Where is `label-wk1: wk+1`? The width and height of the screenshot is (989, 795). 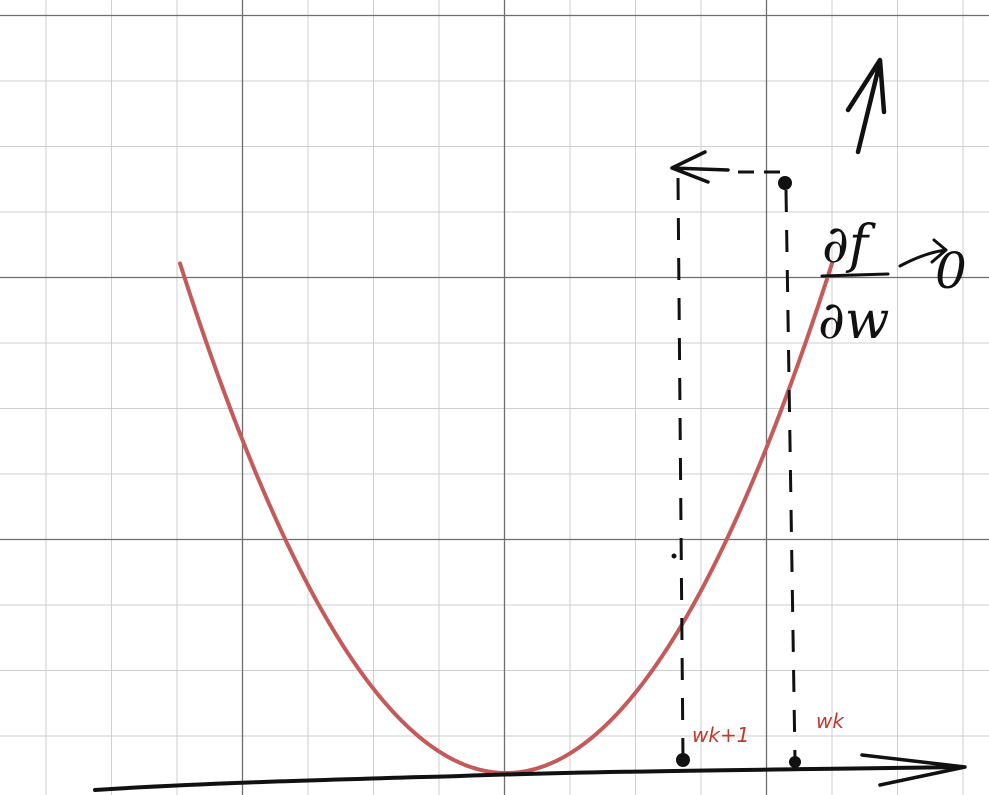 label-wk1: wk+1 is located at coordinates (720, 735).